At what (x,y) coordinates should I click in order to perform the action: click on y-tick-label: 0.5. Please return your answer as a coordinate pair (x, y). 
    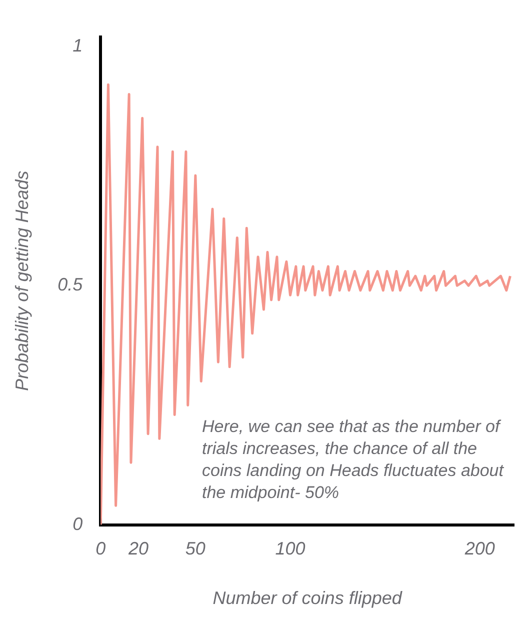
    Looking at the image, I should click on (71, 284).